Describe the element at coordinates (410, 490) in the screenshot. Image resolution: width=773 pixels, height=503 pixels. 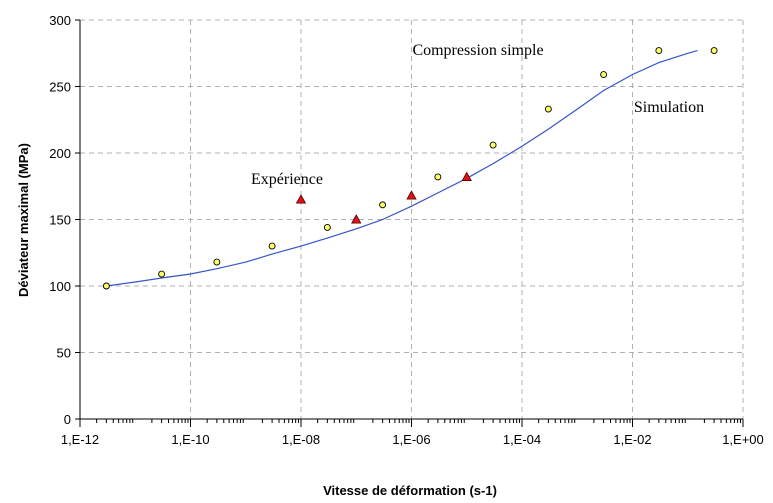
I see `x-axis-title: Vitesse de déformation (s-1)` at that location.